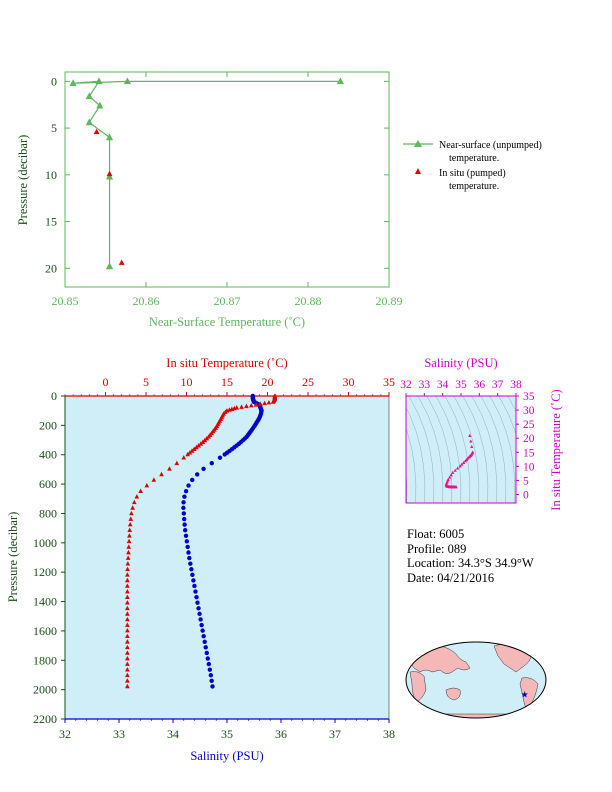 Image resolution: width=612 pixels, height=792 pixels. I want to click on top-y-tick-label: 0, so click(54, 81).